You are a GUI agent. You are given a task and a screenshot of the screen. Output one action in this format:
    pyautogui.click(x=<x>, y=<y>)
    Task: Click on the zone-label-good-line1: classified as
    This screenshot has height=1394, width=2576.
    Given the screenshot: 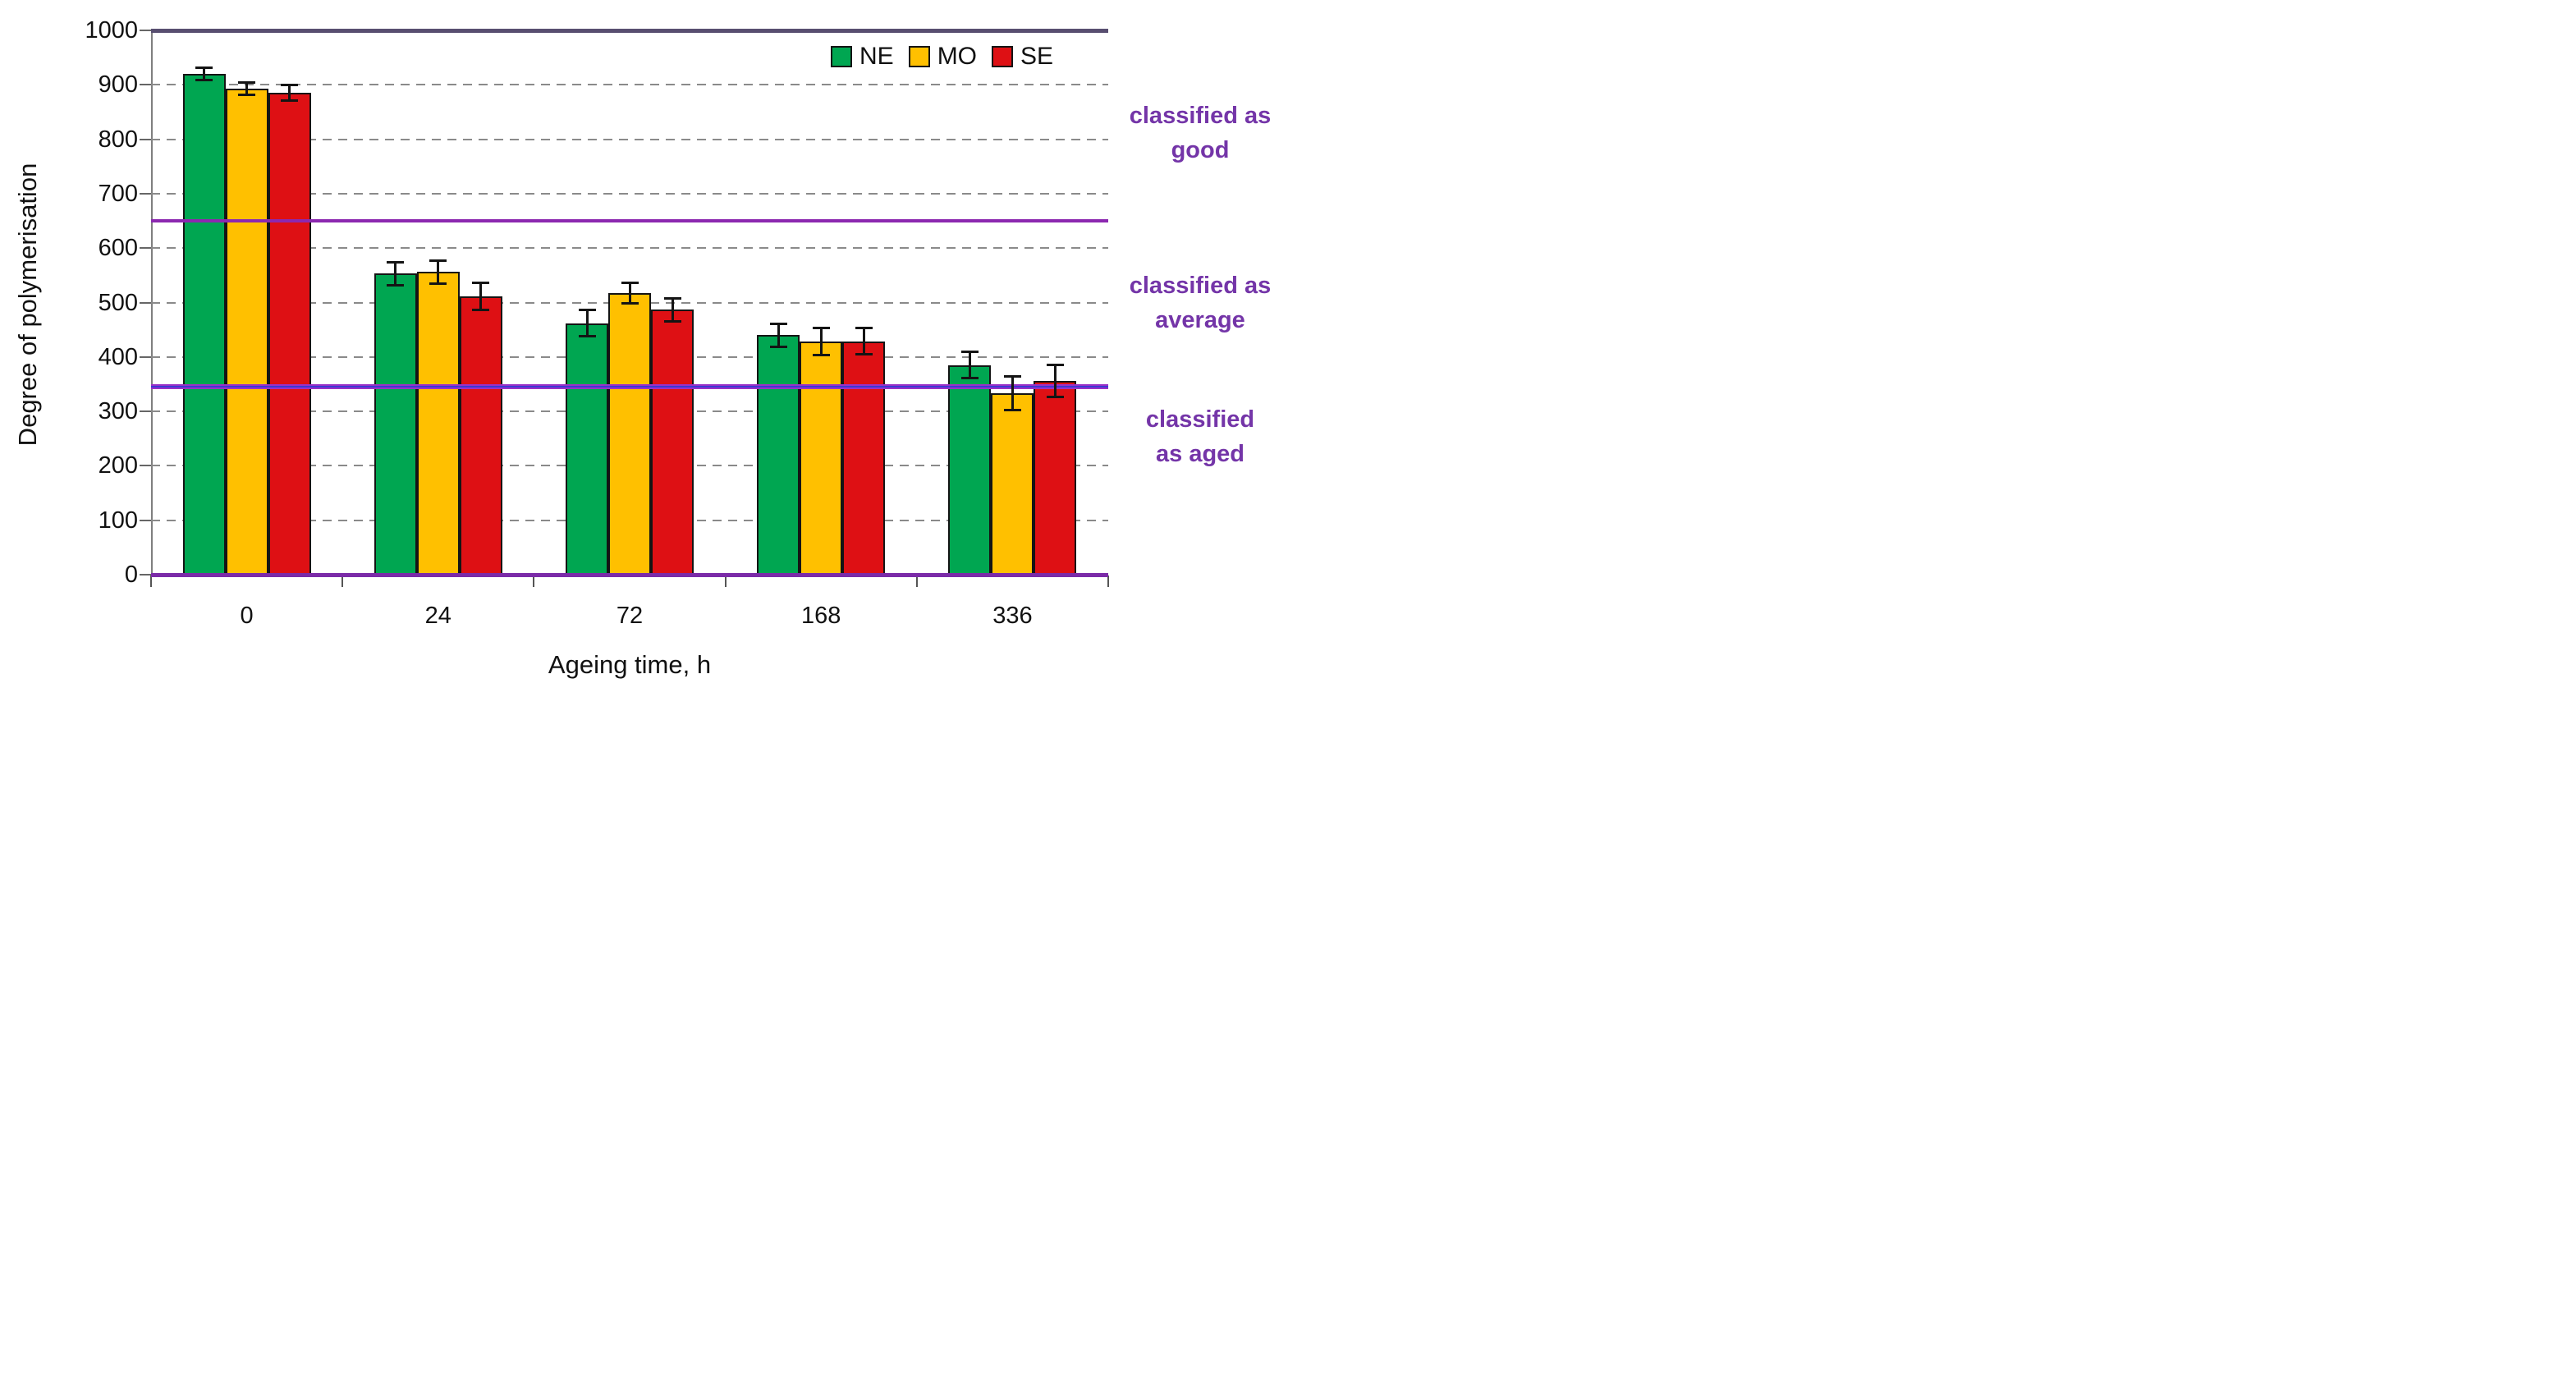 What is the action you would take?
    pyautogui.click(x=1200, y=116)
    